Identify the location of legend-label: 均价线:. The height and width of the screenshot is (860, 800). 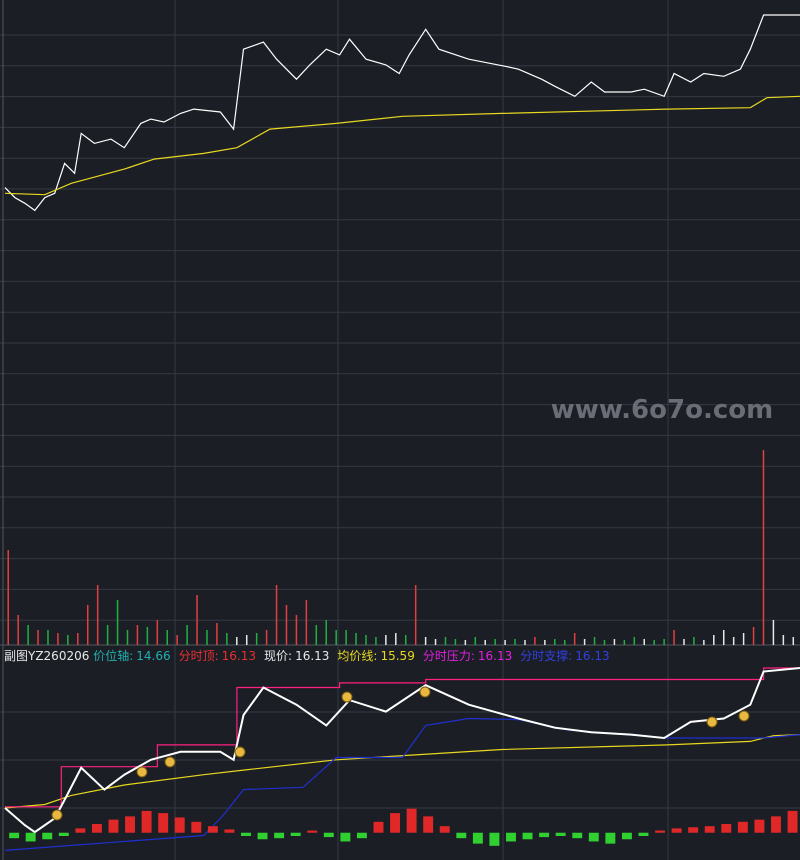
(357, 656).